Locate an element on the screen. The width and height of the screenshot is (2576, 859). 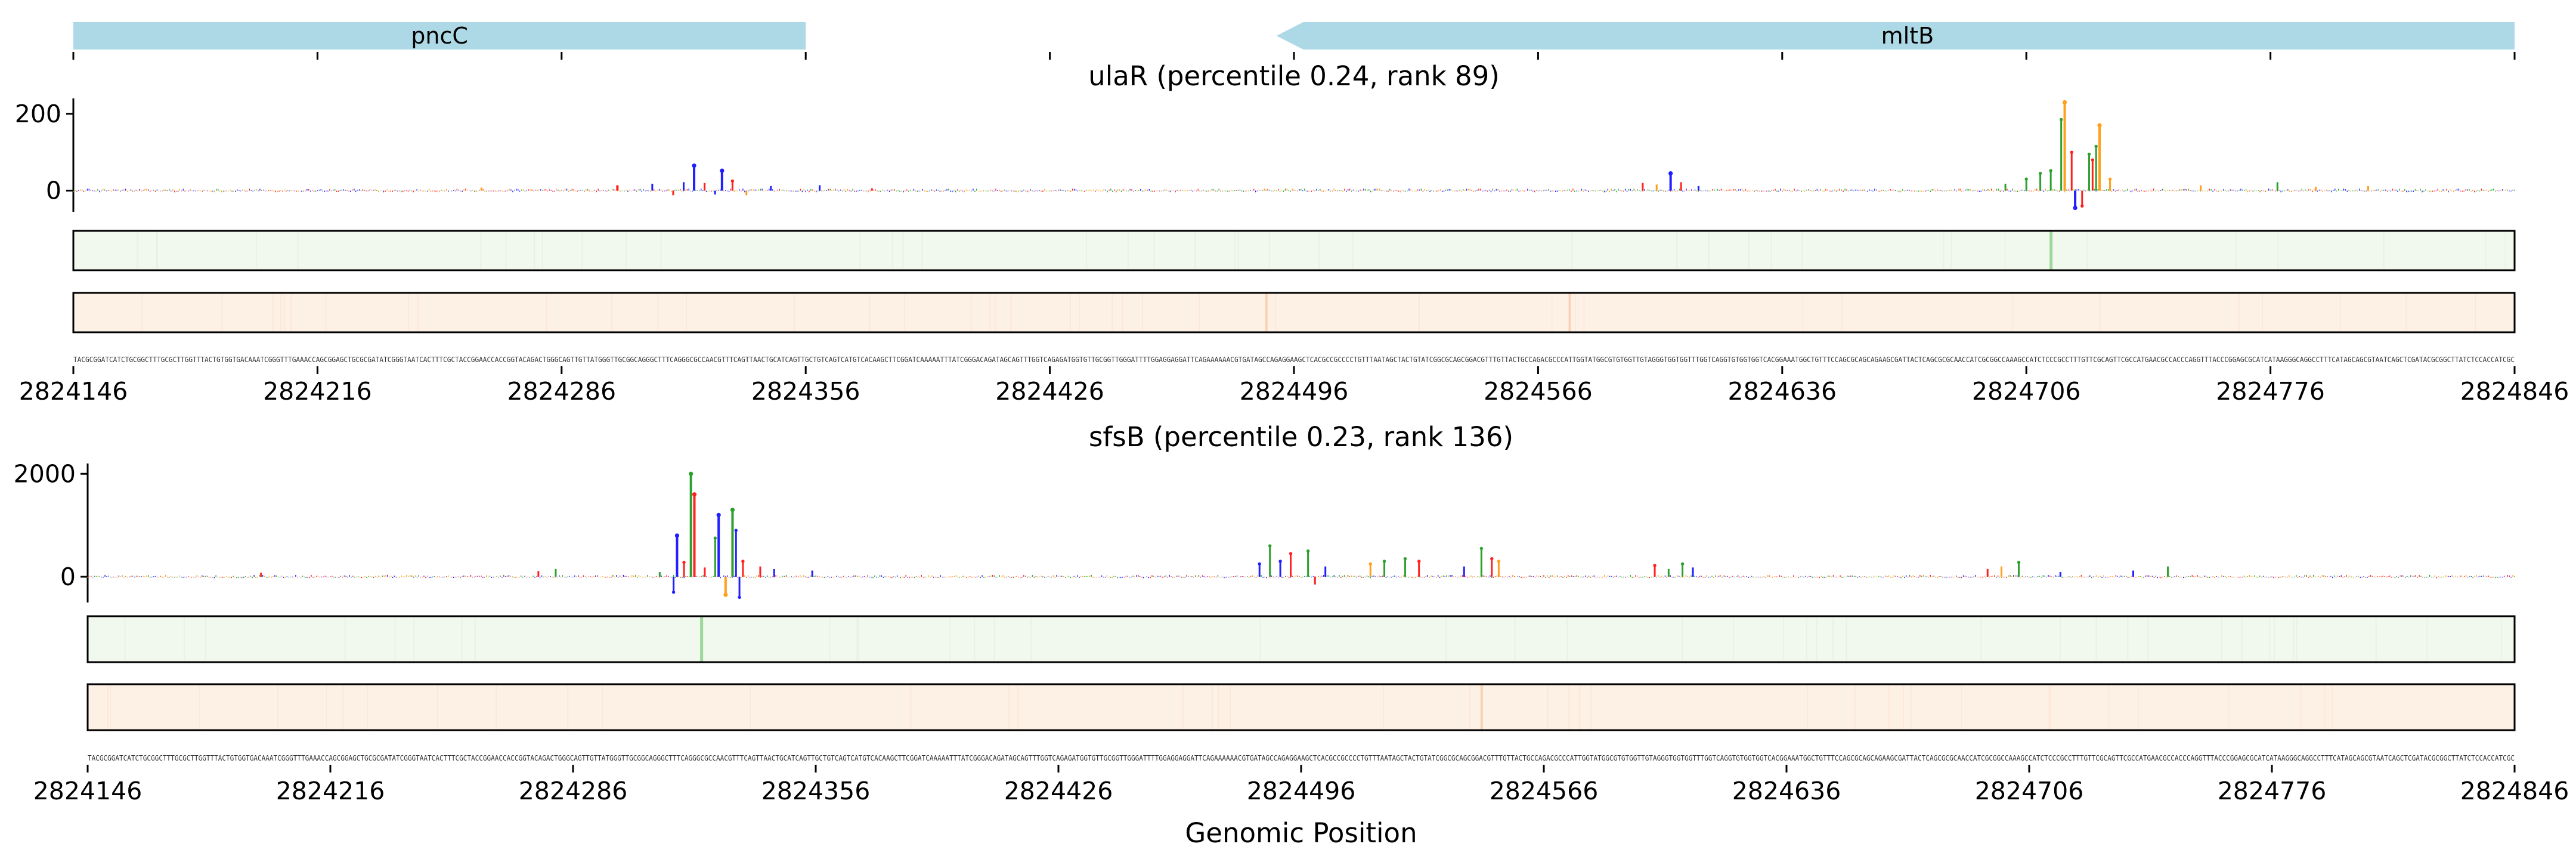
x-tick-label: 2824776 is located at coordinates (2270, 391).